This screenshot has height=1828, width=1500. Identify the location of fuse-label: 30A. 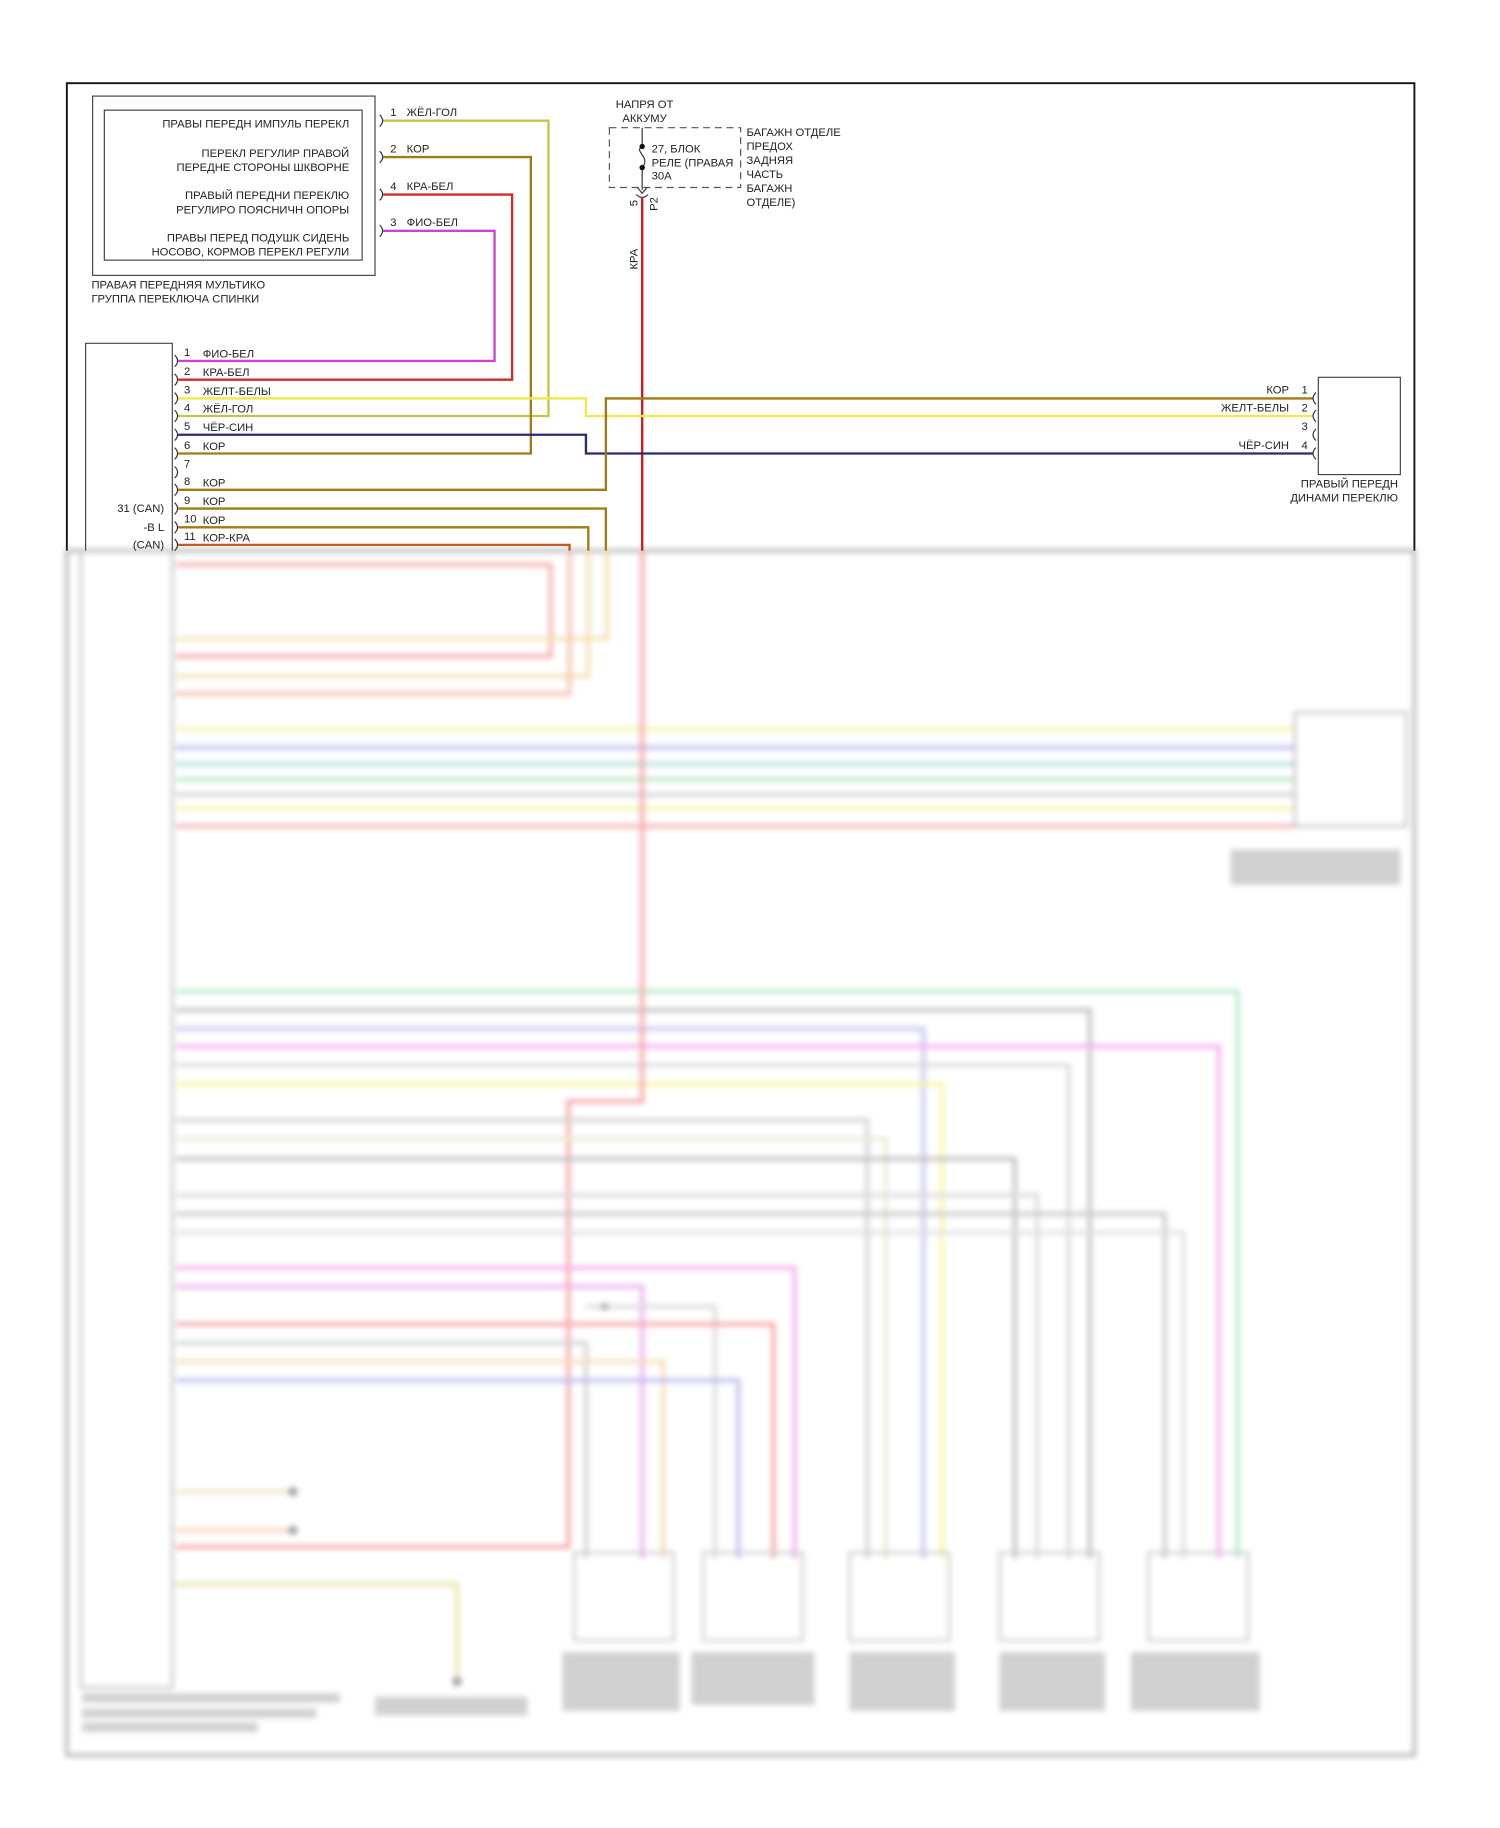
(662, 176).